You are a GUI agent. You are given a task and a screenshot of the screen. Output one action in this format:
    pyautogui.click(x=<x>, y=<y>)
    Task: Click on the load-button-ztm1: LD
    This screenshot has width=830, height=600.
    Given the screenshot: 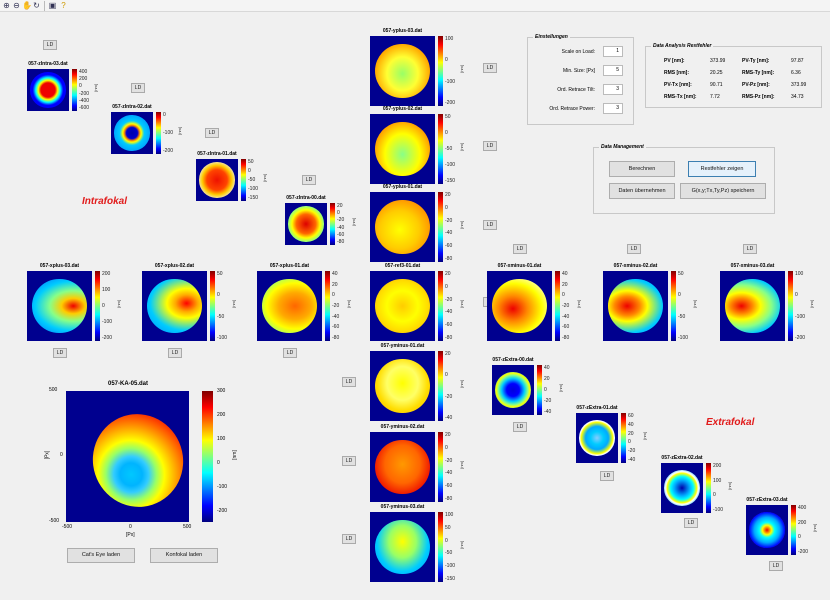 What is the action you would take?
    pyautogui.click(x=212, y=133)
    